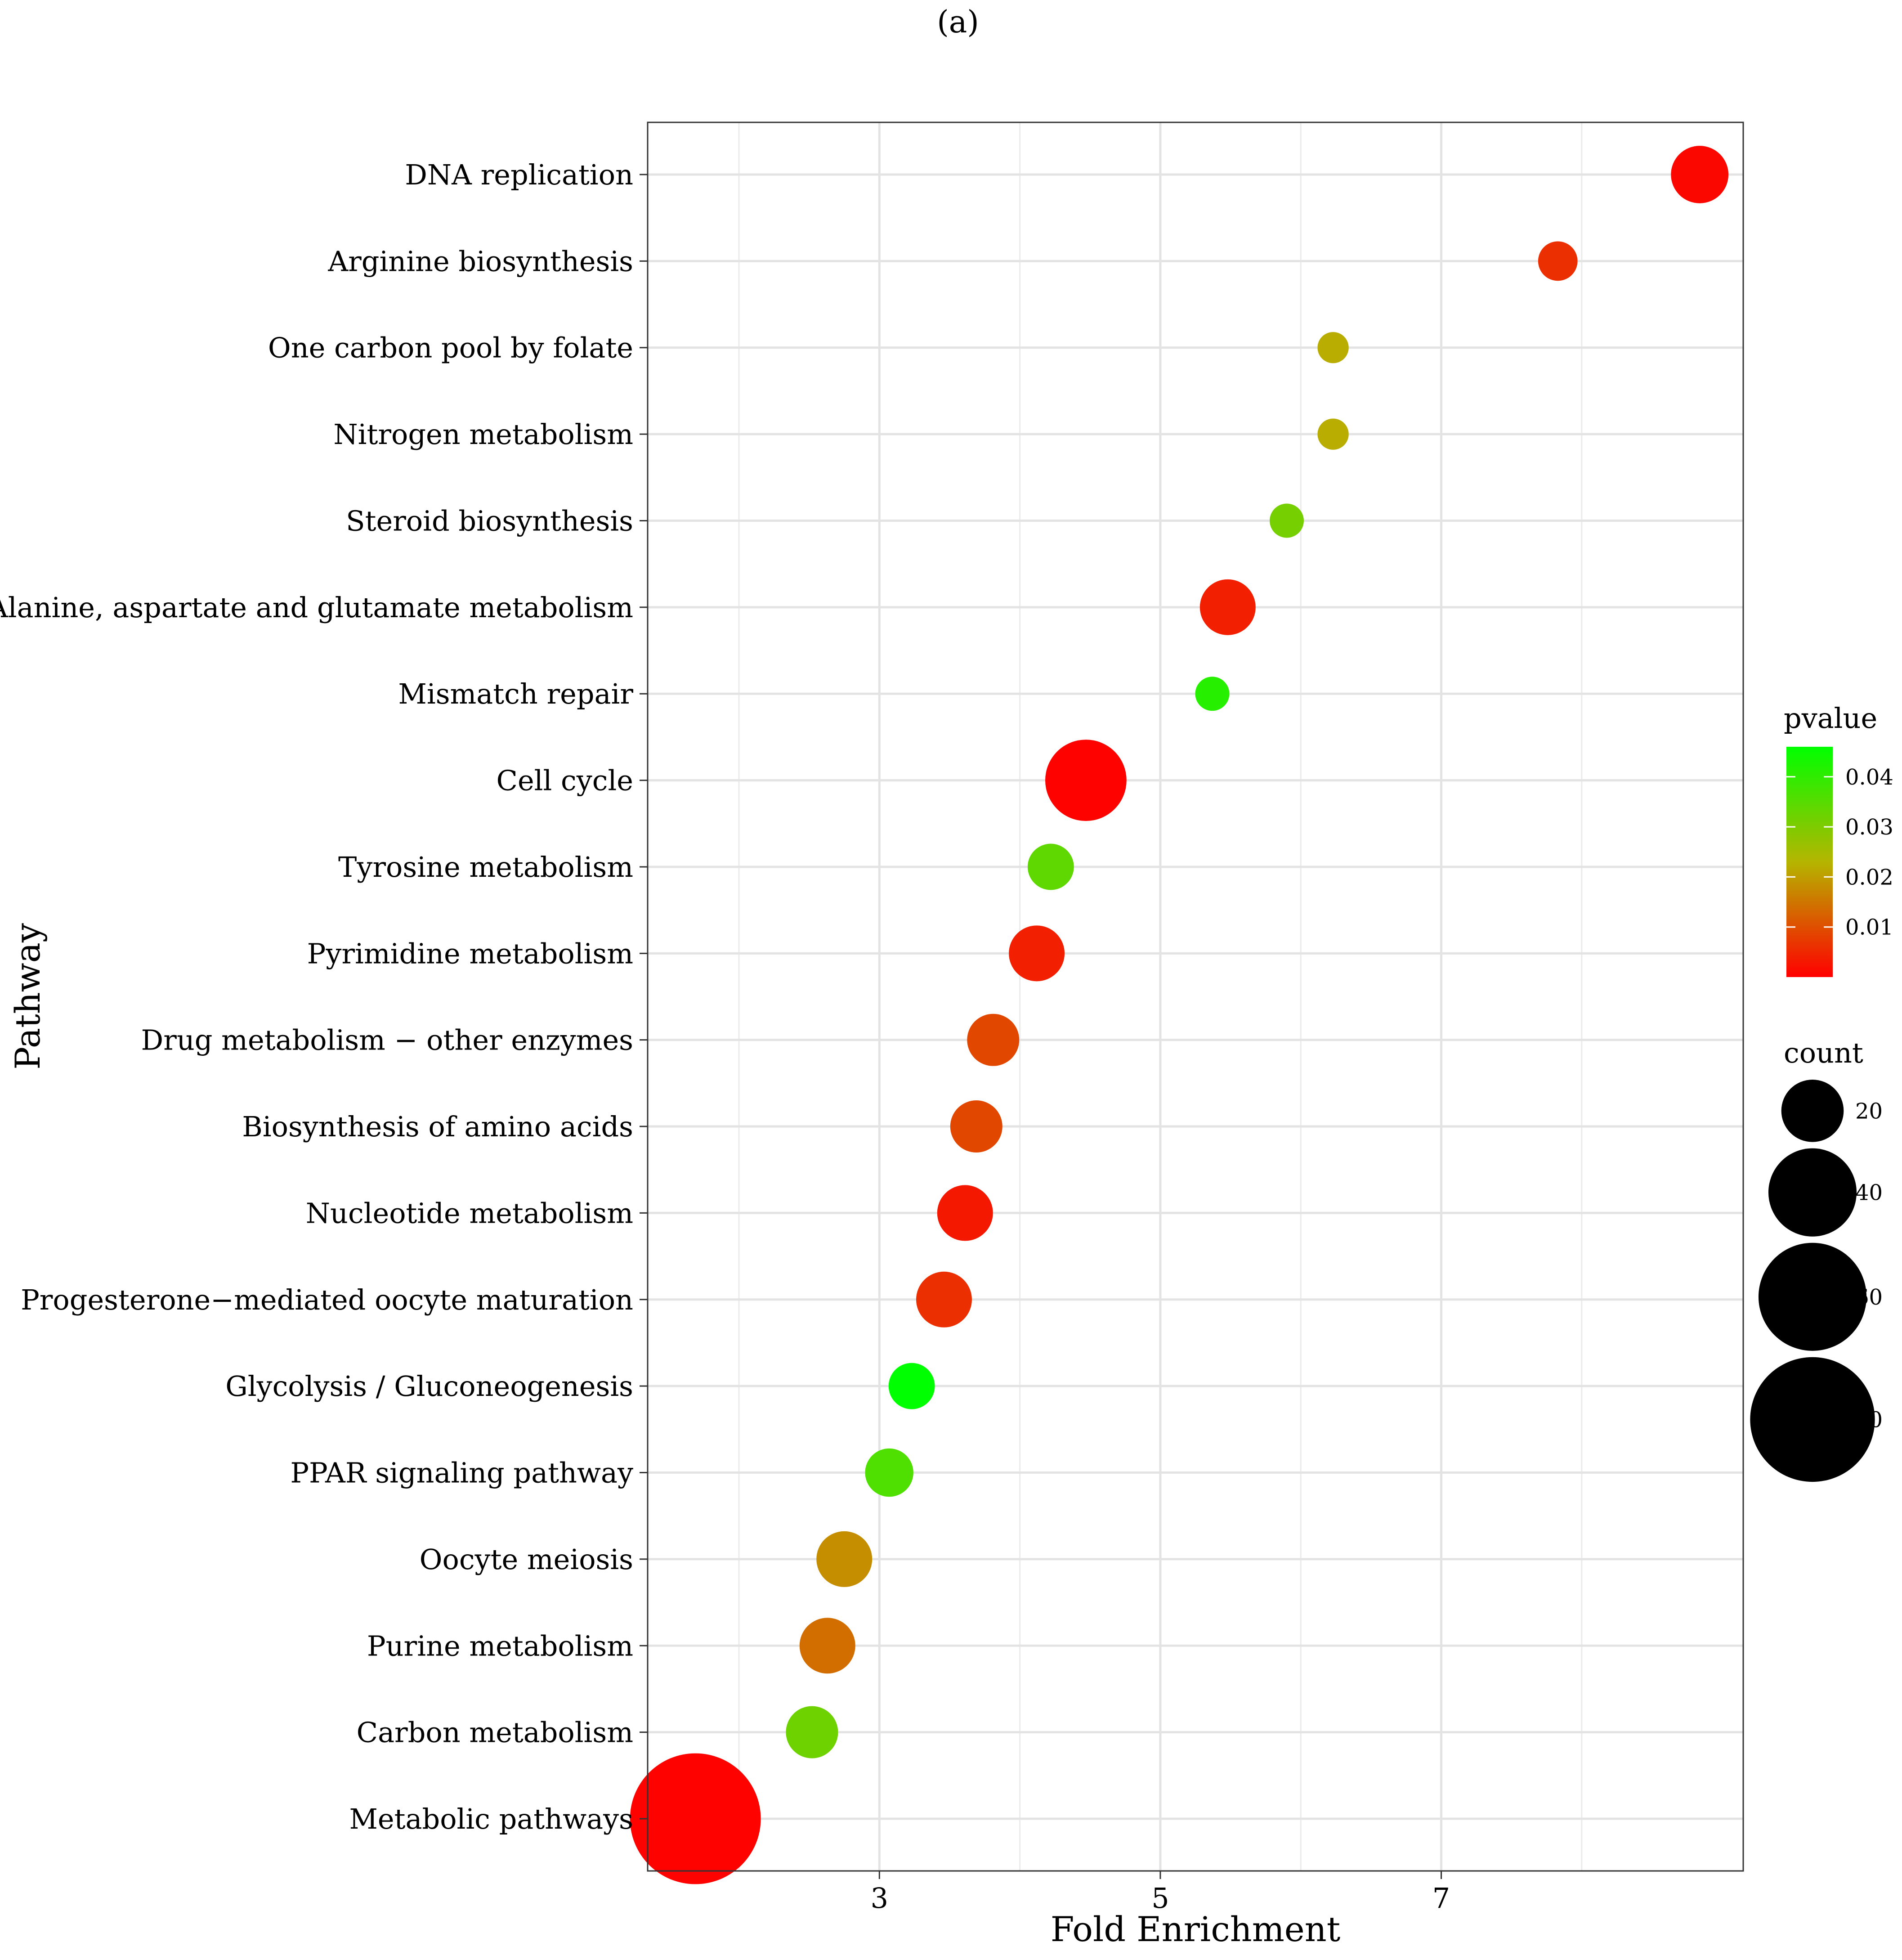 This screenshot has height=1960, width=1902. What do you see at coordinates (500, 1645) in the screenshot?
I see `y-tick-label: Purine metabolism` at bounding box center [500, 1645].